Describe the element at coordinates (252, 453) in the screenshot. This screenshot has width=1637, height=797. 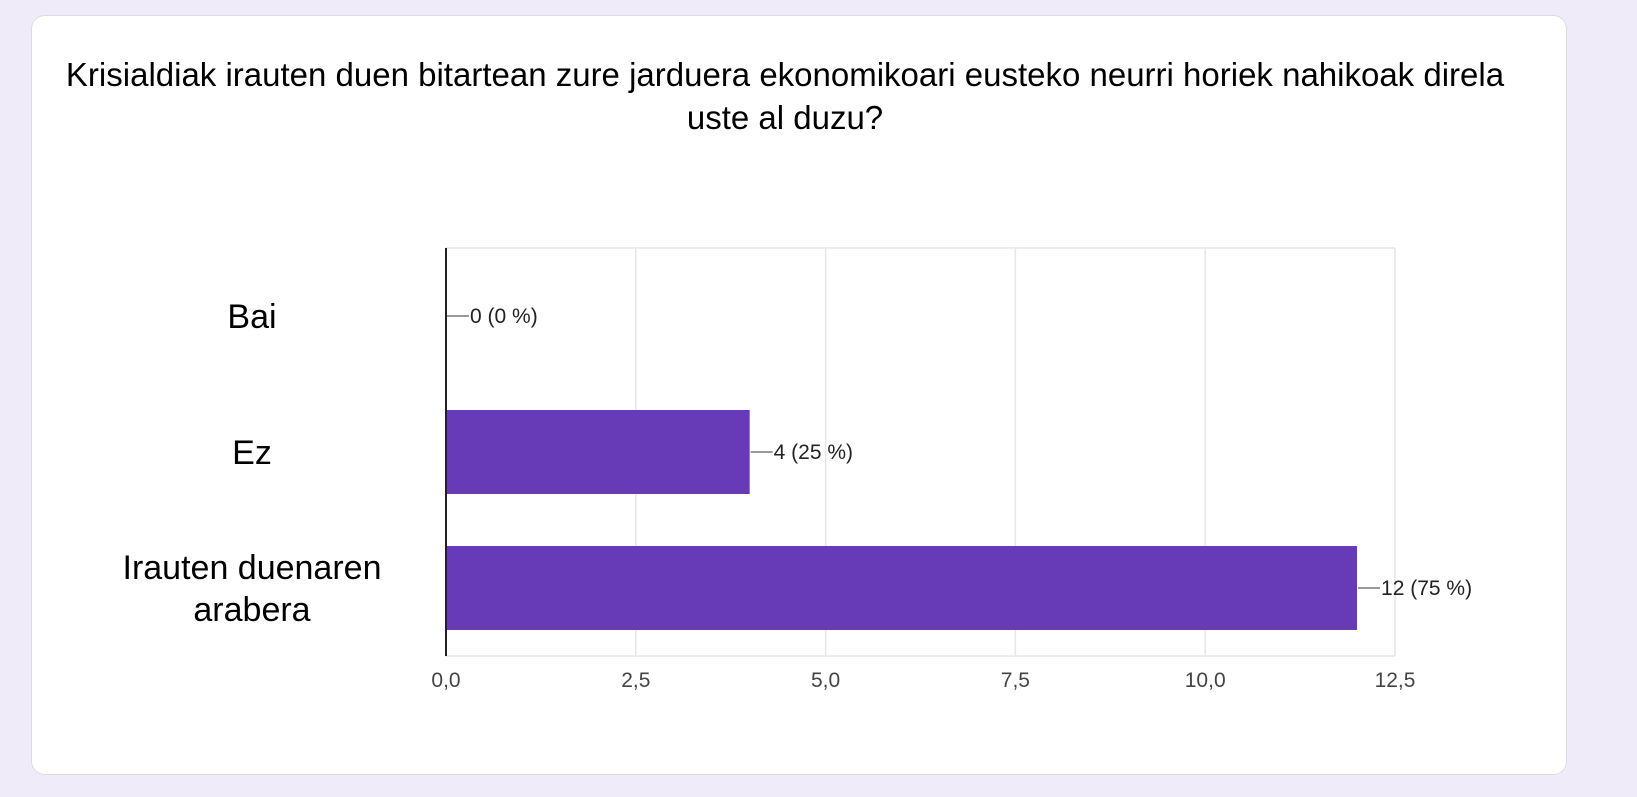
I see `category-label: Ez` at that location.